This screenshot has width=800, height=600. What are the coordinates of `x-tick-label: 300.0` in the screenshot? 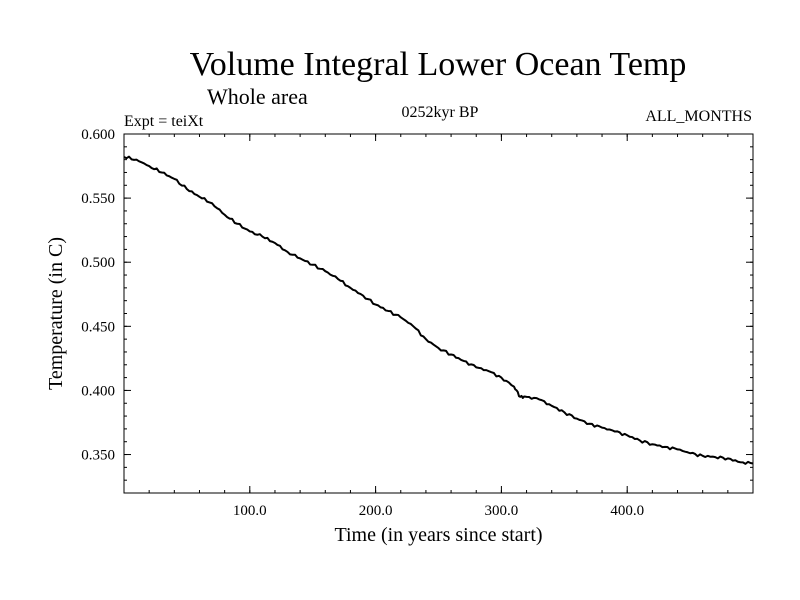 It's located at (502, 511).